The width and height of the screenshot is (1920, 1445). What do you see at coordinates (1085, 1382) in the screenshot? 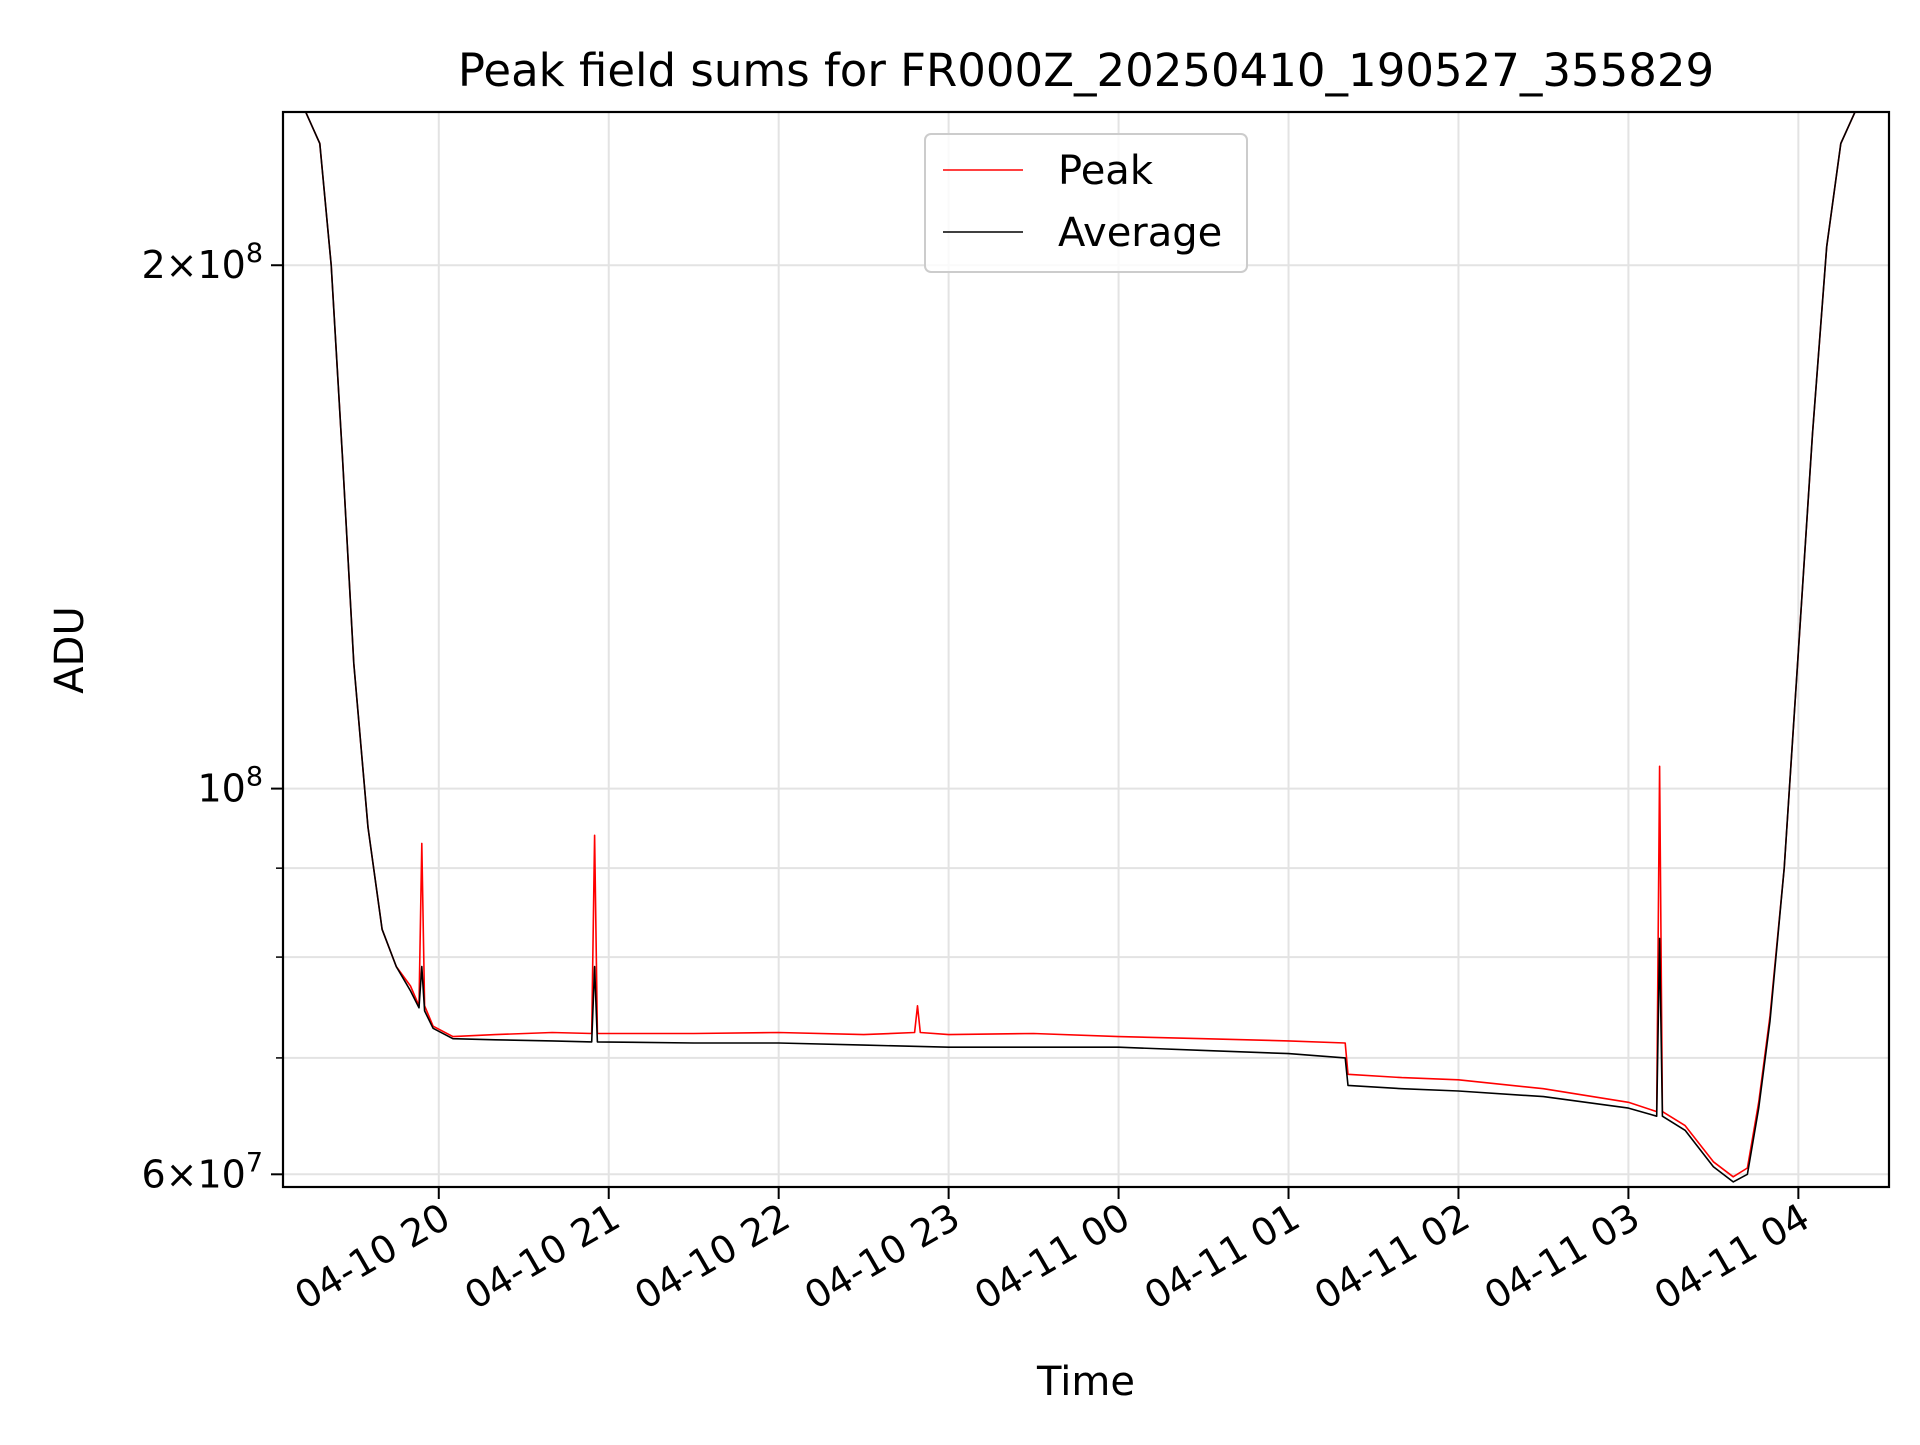
I see `x-axis-label: Time` at bounding box center [1085, 1382].